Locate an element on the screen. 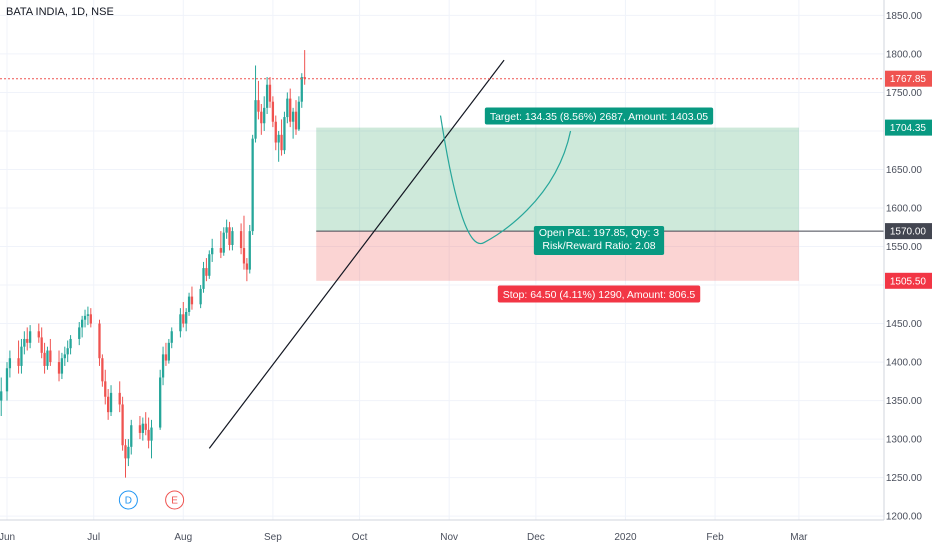 The height and width of the screenshot is (550, 932). event-marker-letter: D is located at coordinates (128, 501).